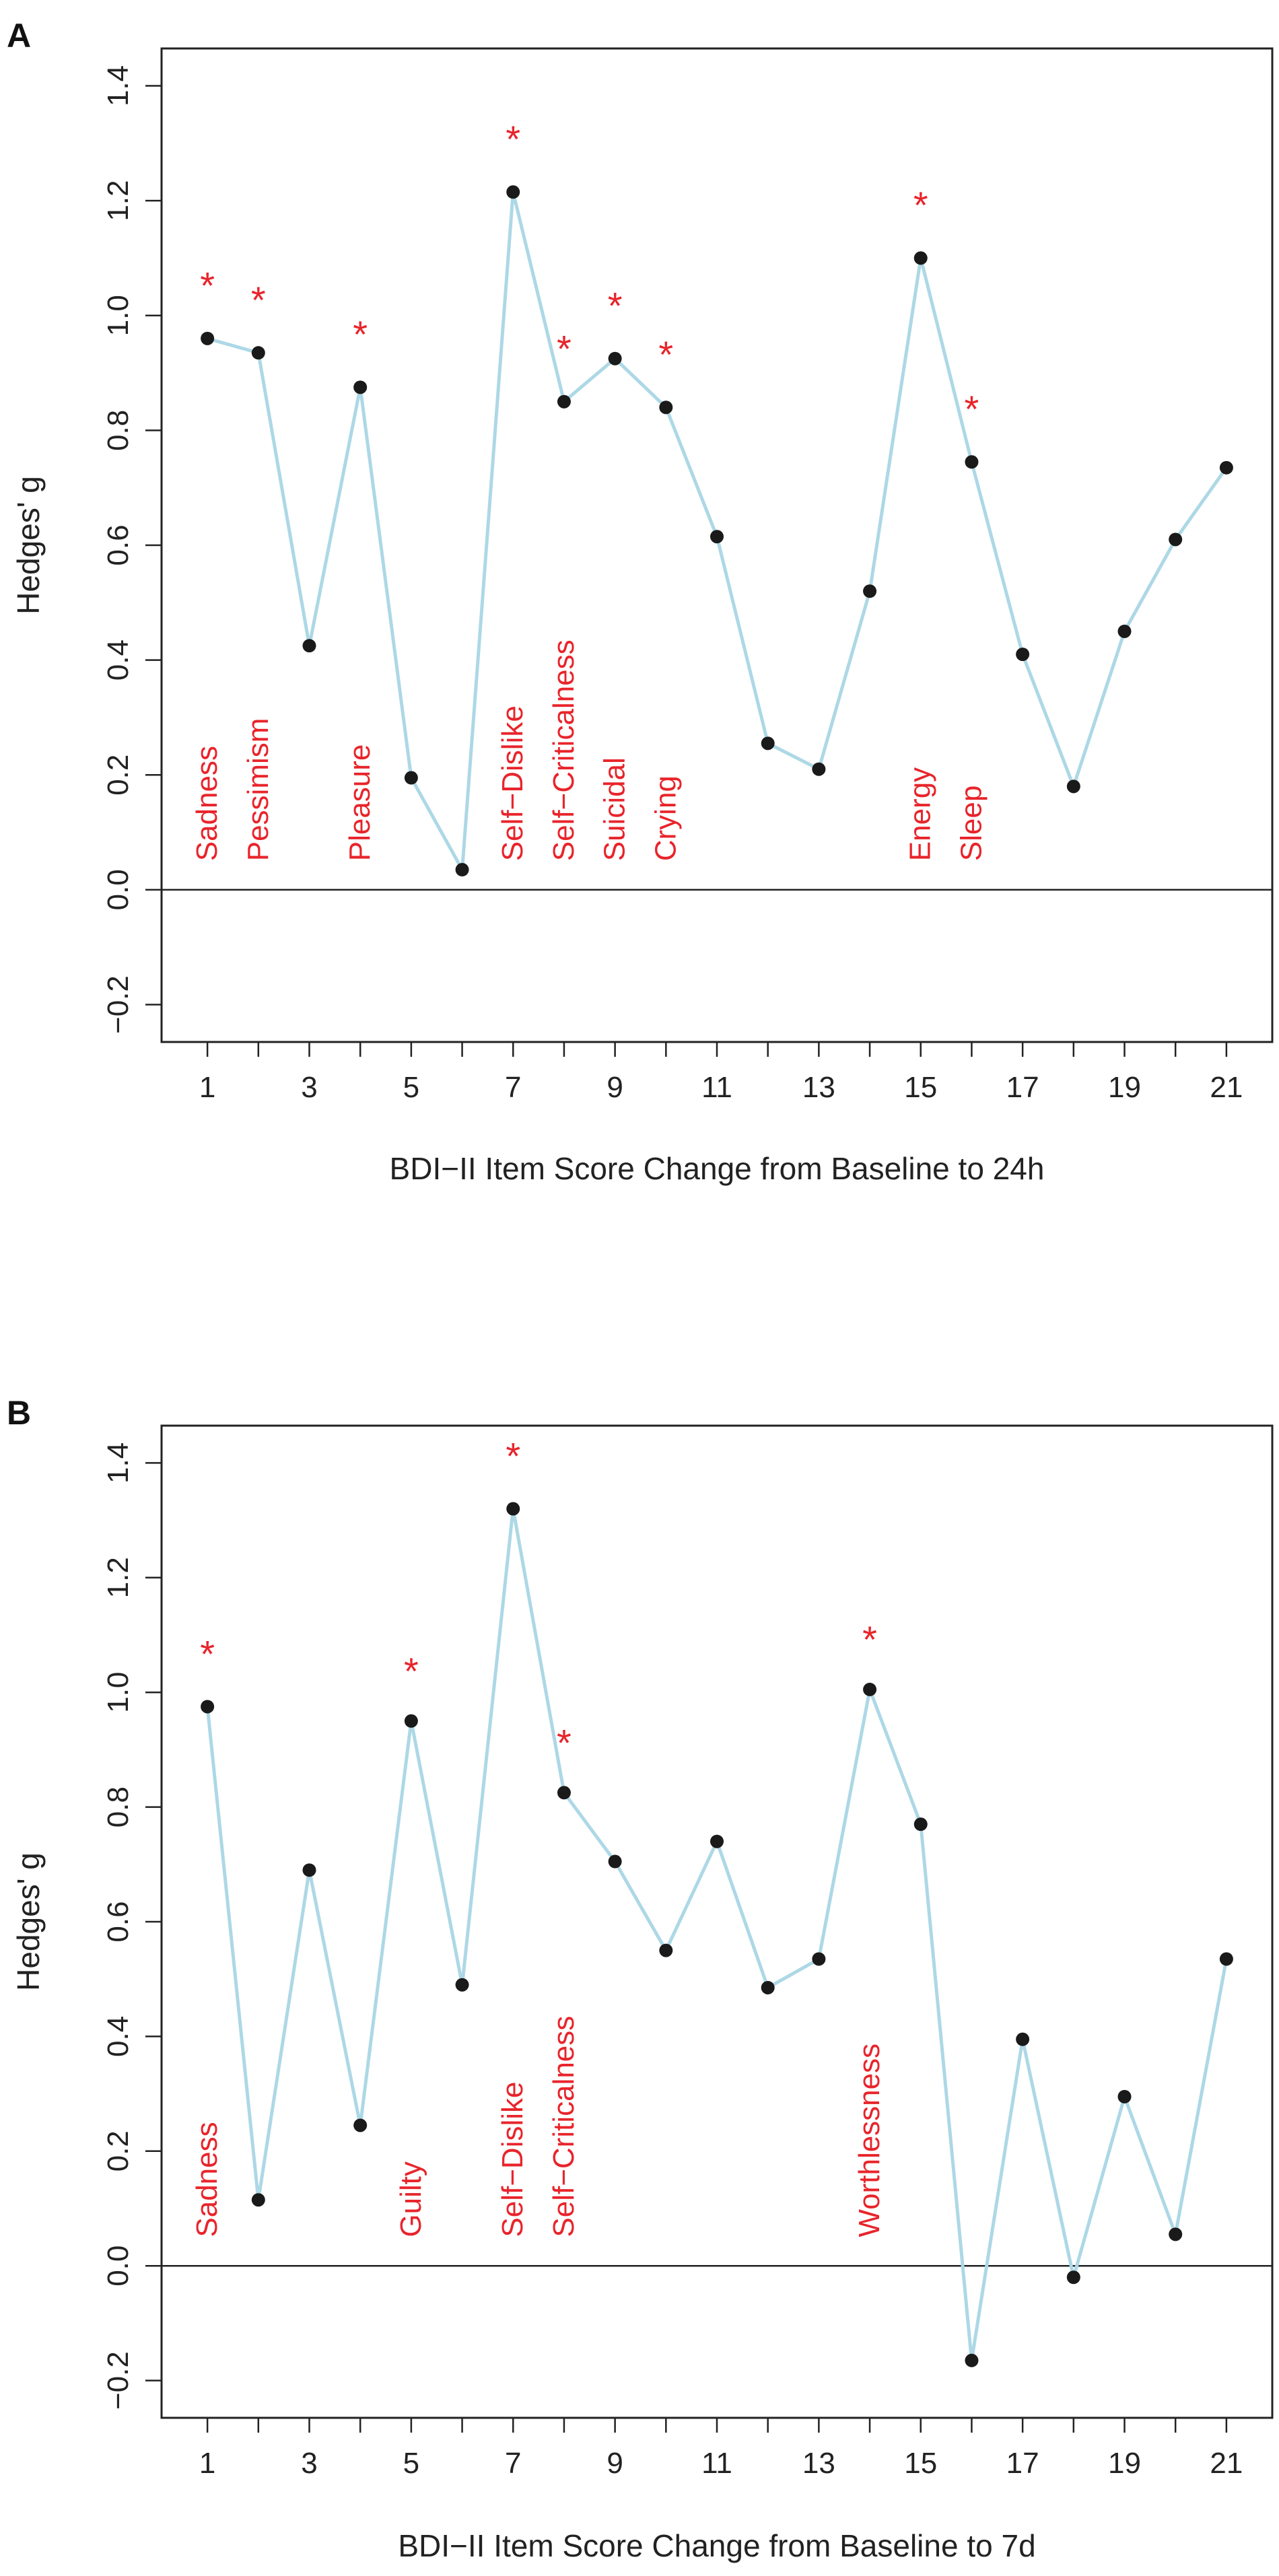 The width and height of the screenshot is (1279, 2576). I want to click on item-label: Worthlessness, so click(869, 2140).